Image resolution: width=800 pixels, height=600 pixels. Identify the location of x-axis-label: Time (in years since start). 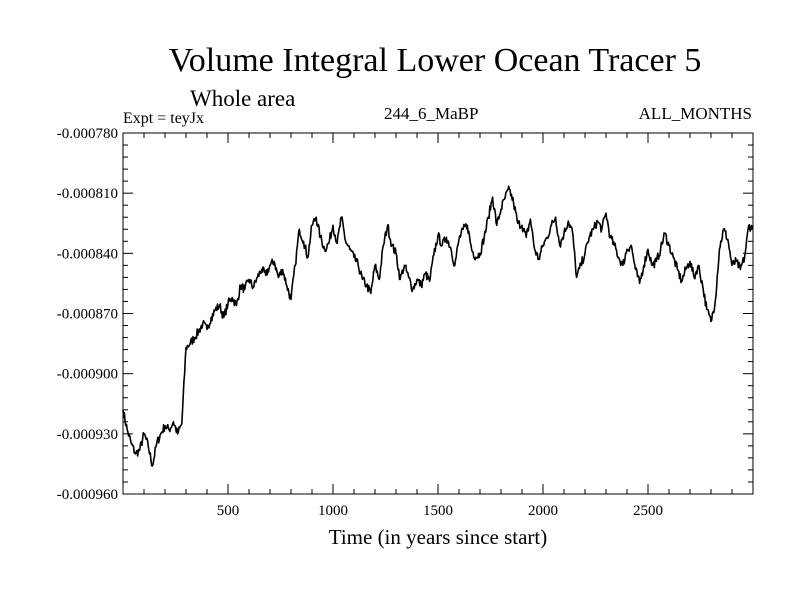
(438, 537).